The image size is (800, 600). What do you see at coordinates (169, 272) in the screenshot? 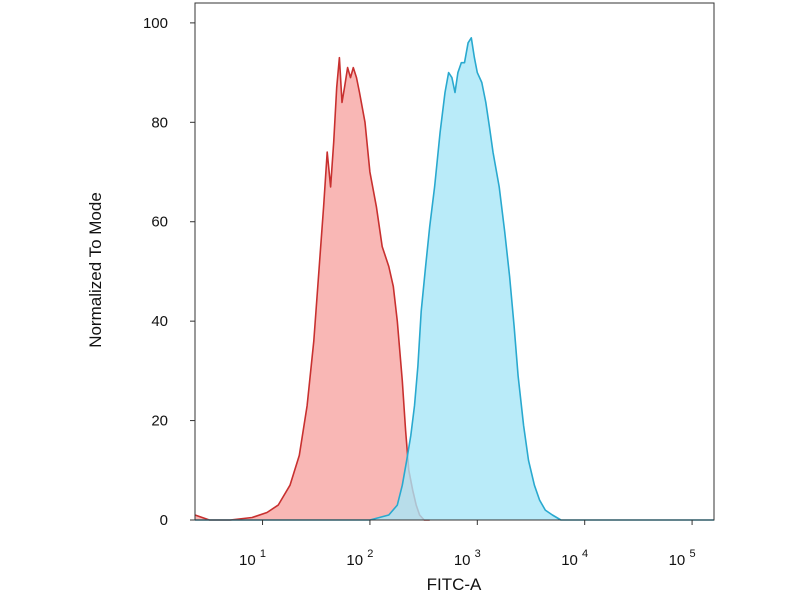
I see `y-axis-ticks: 0 20 40 60 80 100` at bounding box center [169, 272].